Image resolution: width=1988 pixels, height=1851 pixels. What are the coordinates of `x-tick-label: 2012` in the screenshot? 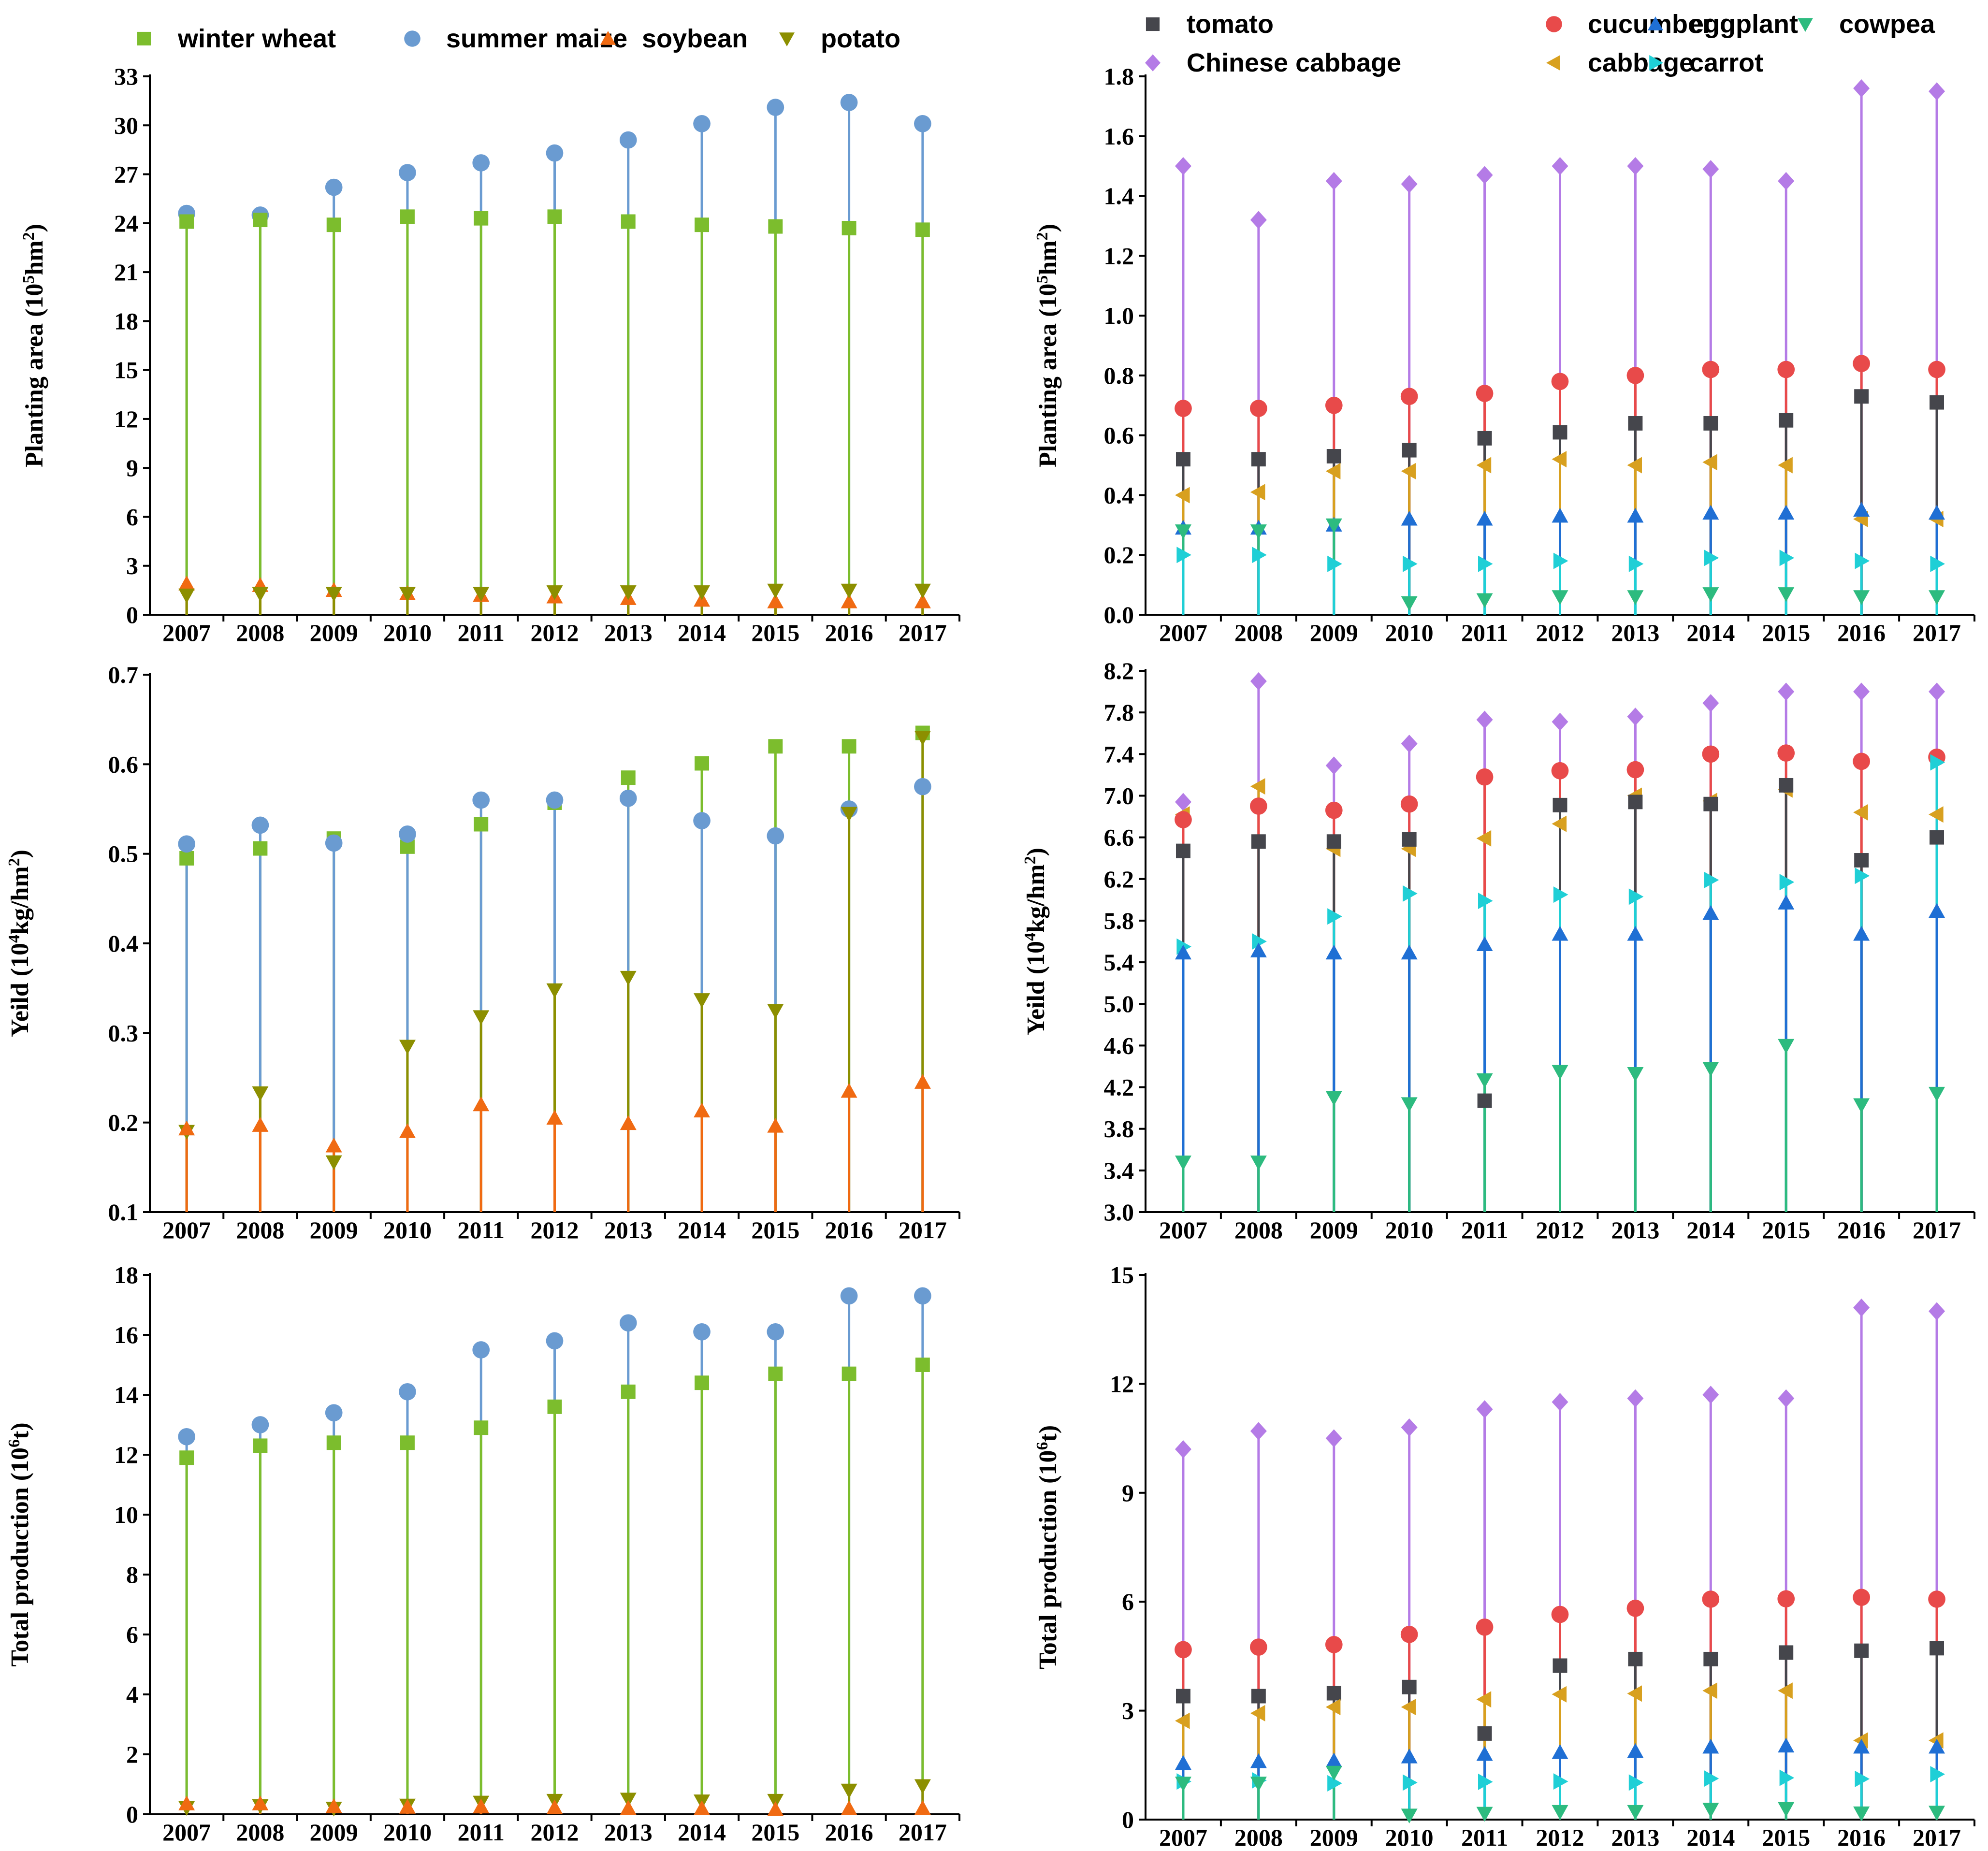 It's located at (555, 632).